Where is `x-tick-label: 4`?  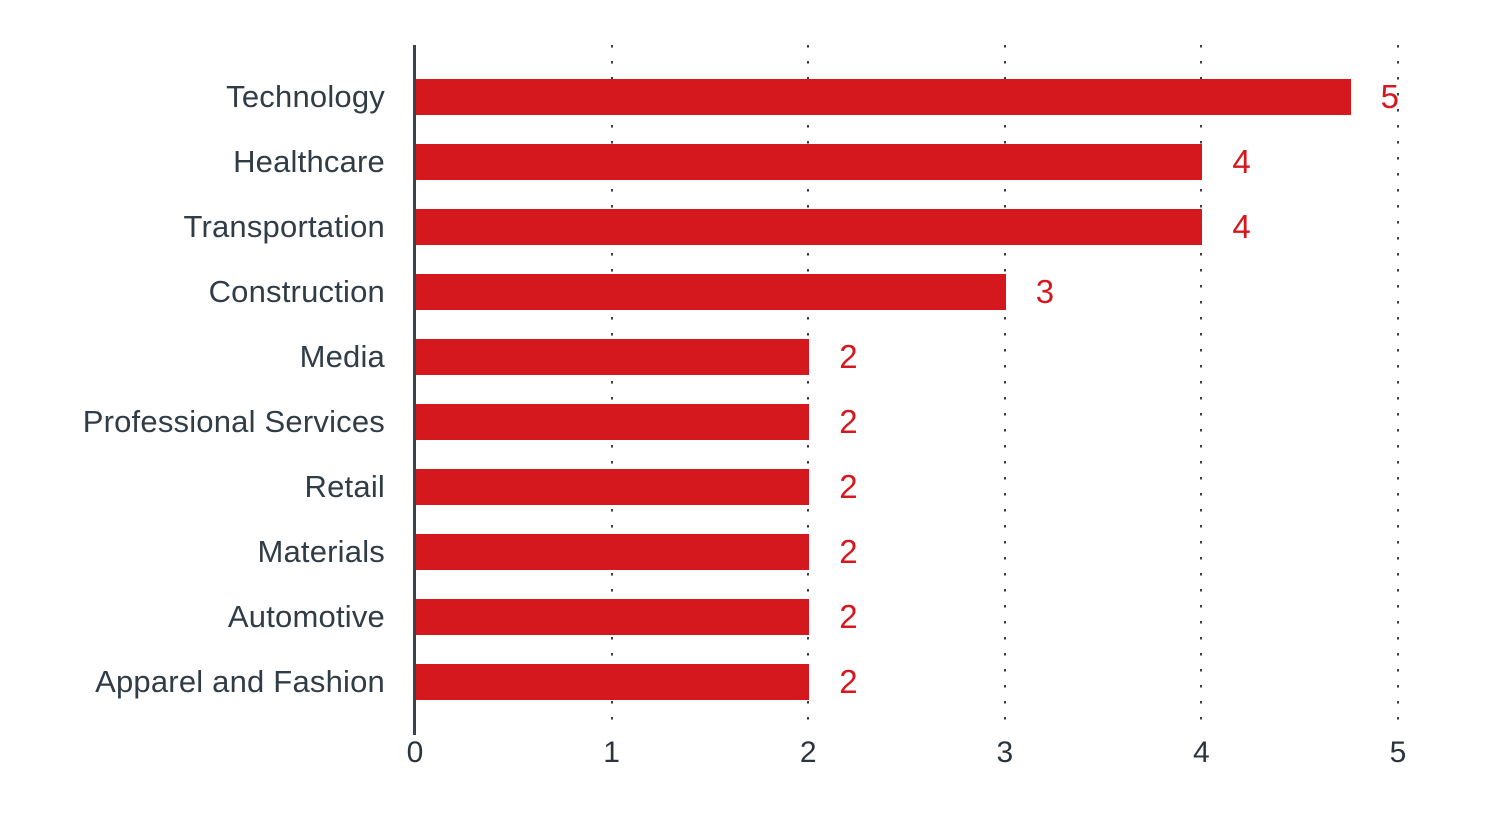 x-tick-label: 4 is located at coordinates (1201, 752).